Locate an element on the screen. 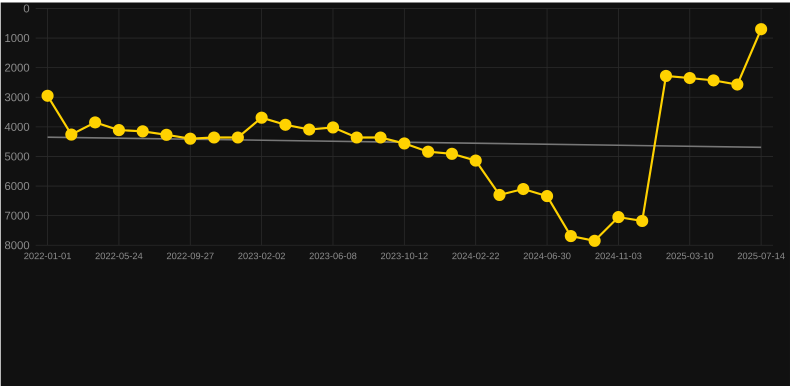  x-tick-label: 2025-03-10 is located at coordinates (690, 256).